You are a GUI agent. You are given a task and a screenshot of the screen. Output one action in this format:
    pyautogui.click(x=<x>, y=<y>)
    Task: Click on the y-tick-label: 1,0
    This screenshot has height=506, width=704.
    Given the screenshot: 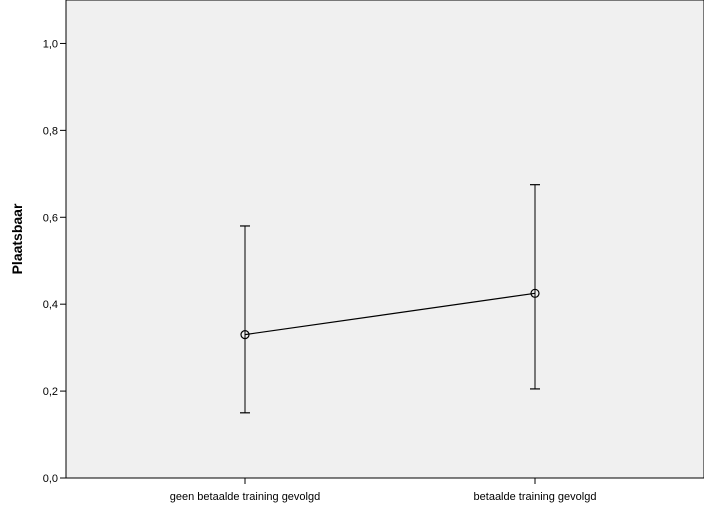 What is the action you would take?
    pyautogui.click(x=50, y=44)
    